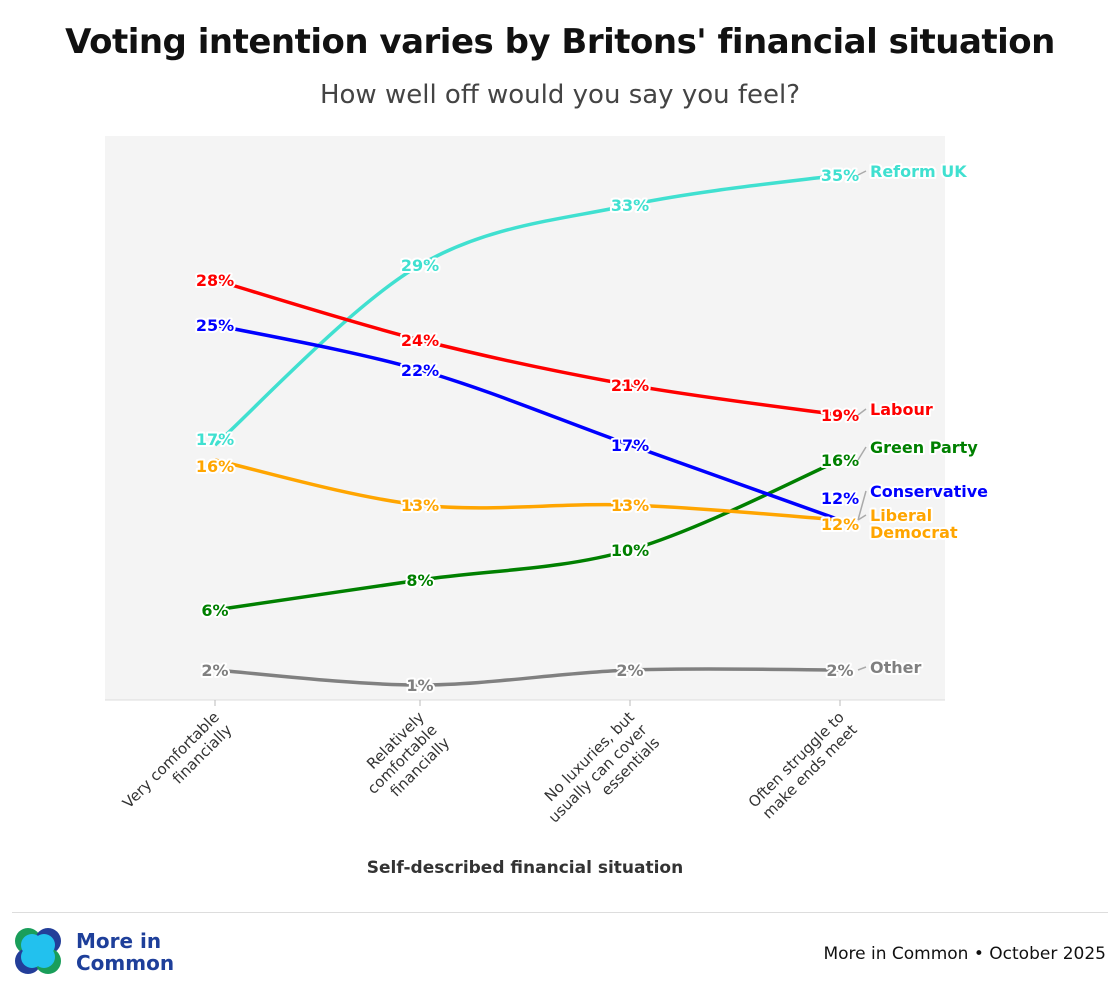 The width and height of the screenshot is (1120, 995). Describe the element at coordinates (964, 954) in the screenshot. I see `source-note: More in Common • October 2025` at that location.